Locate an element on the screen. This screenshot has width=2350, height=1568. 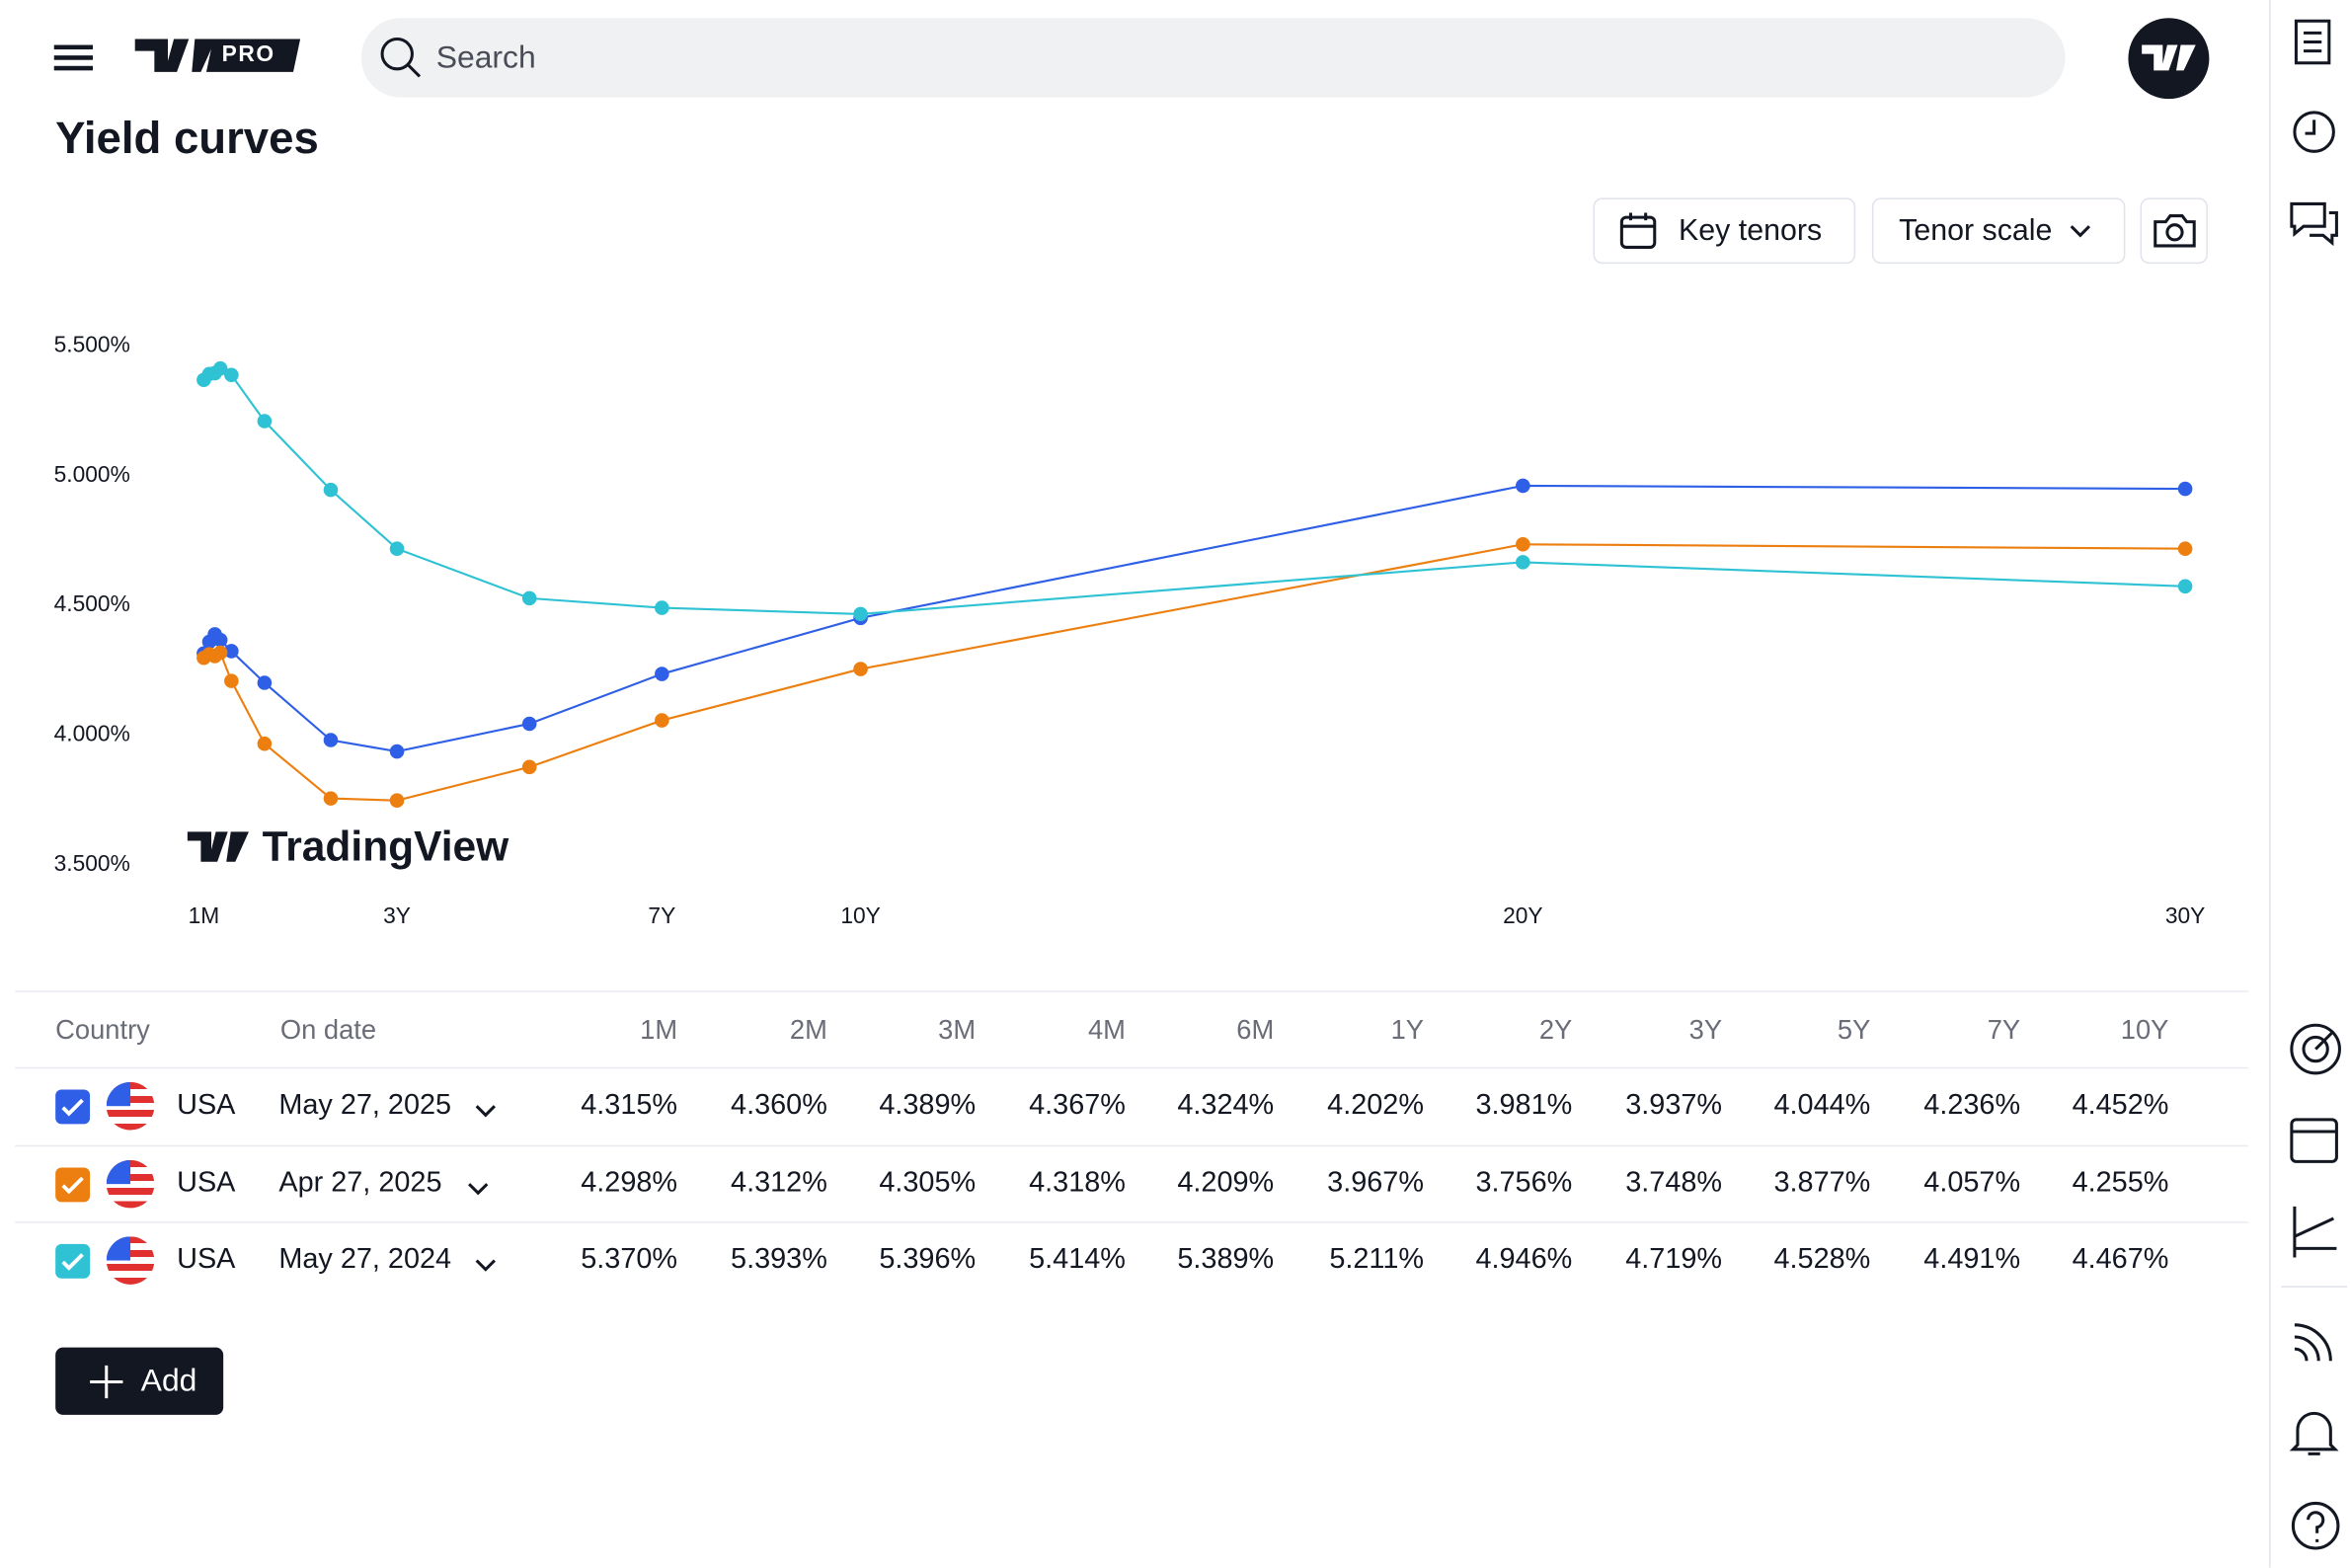
notifications-icon is located at coordinates (2314, 1433).